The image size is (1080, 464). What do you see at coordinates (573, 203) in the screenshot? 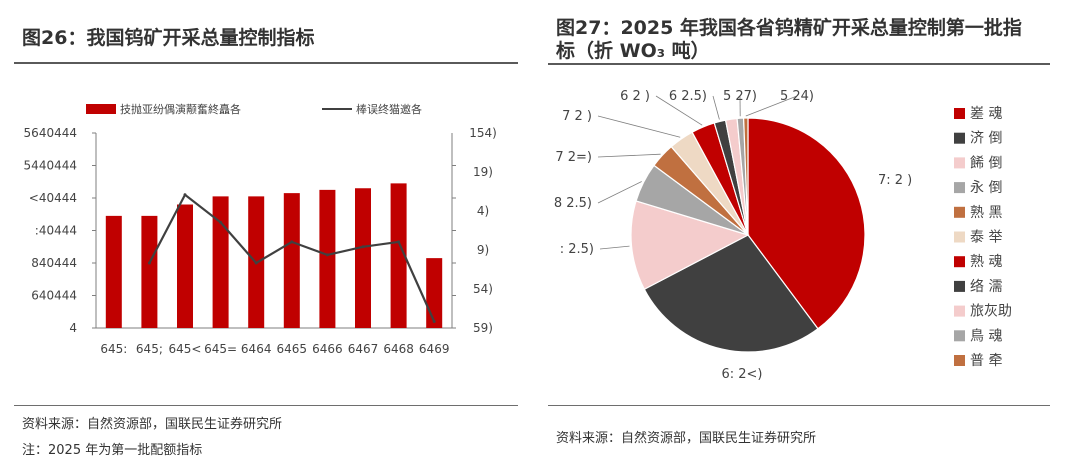
I see `pie-slice-label: 8 2.5)` at bounding box center [573, 203].